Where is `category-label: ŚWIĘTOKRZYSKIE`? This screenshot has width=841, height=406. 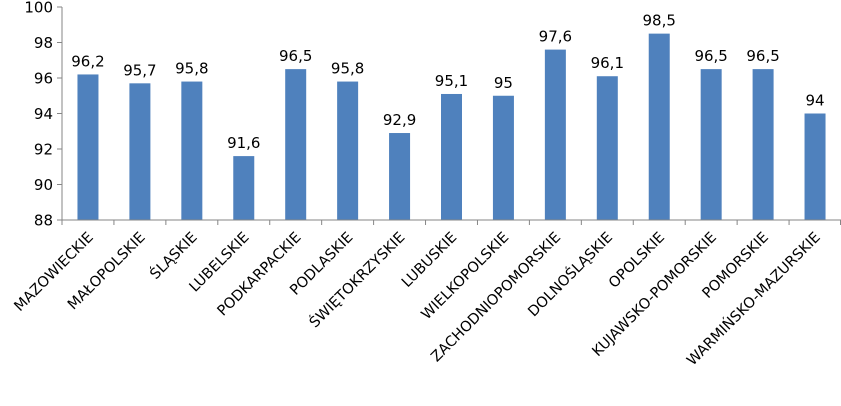
category-label: ŚWIĘTOKRZYSKIE is located at coordinates (356, 279).